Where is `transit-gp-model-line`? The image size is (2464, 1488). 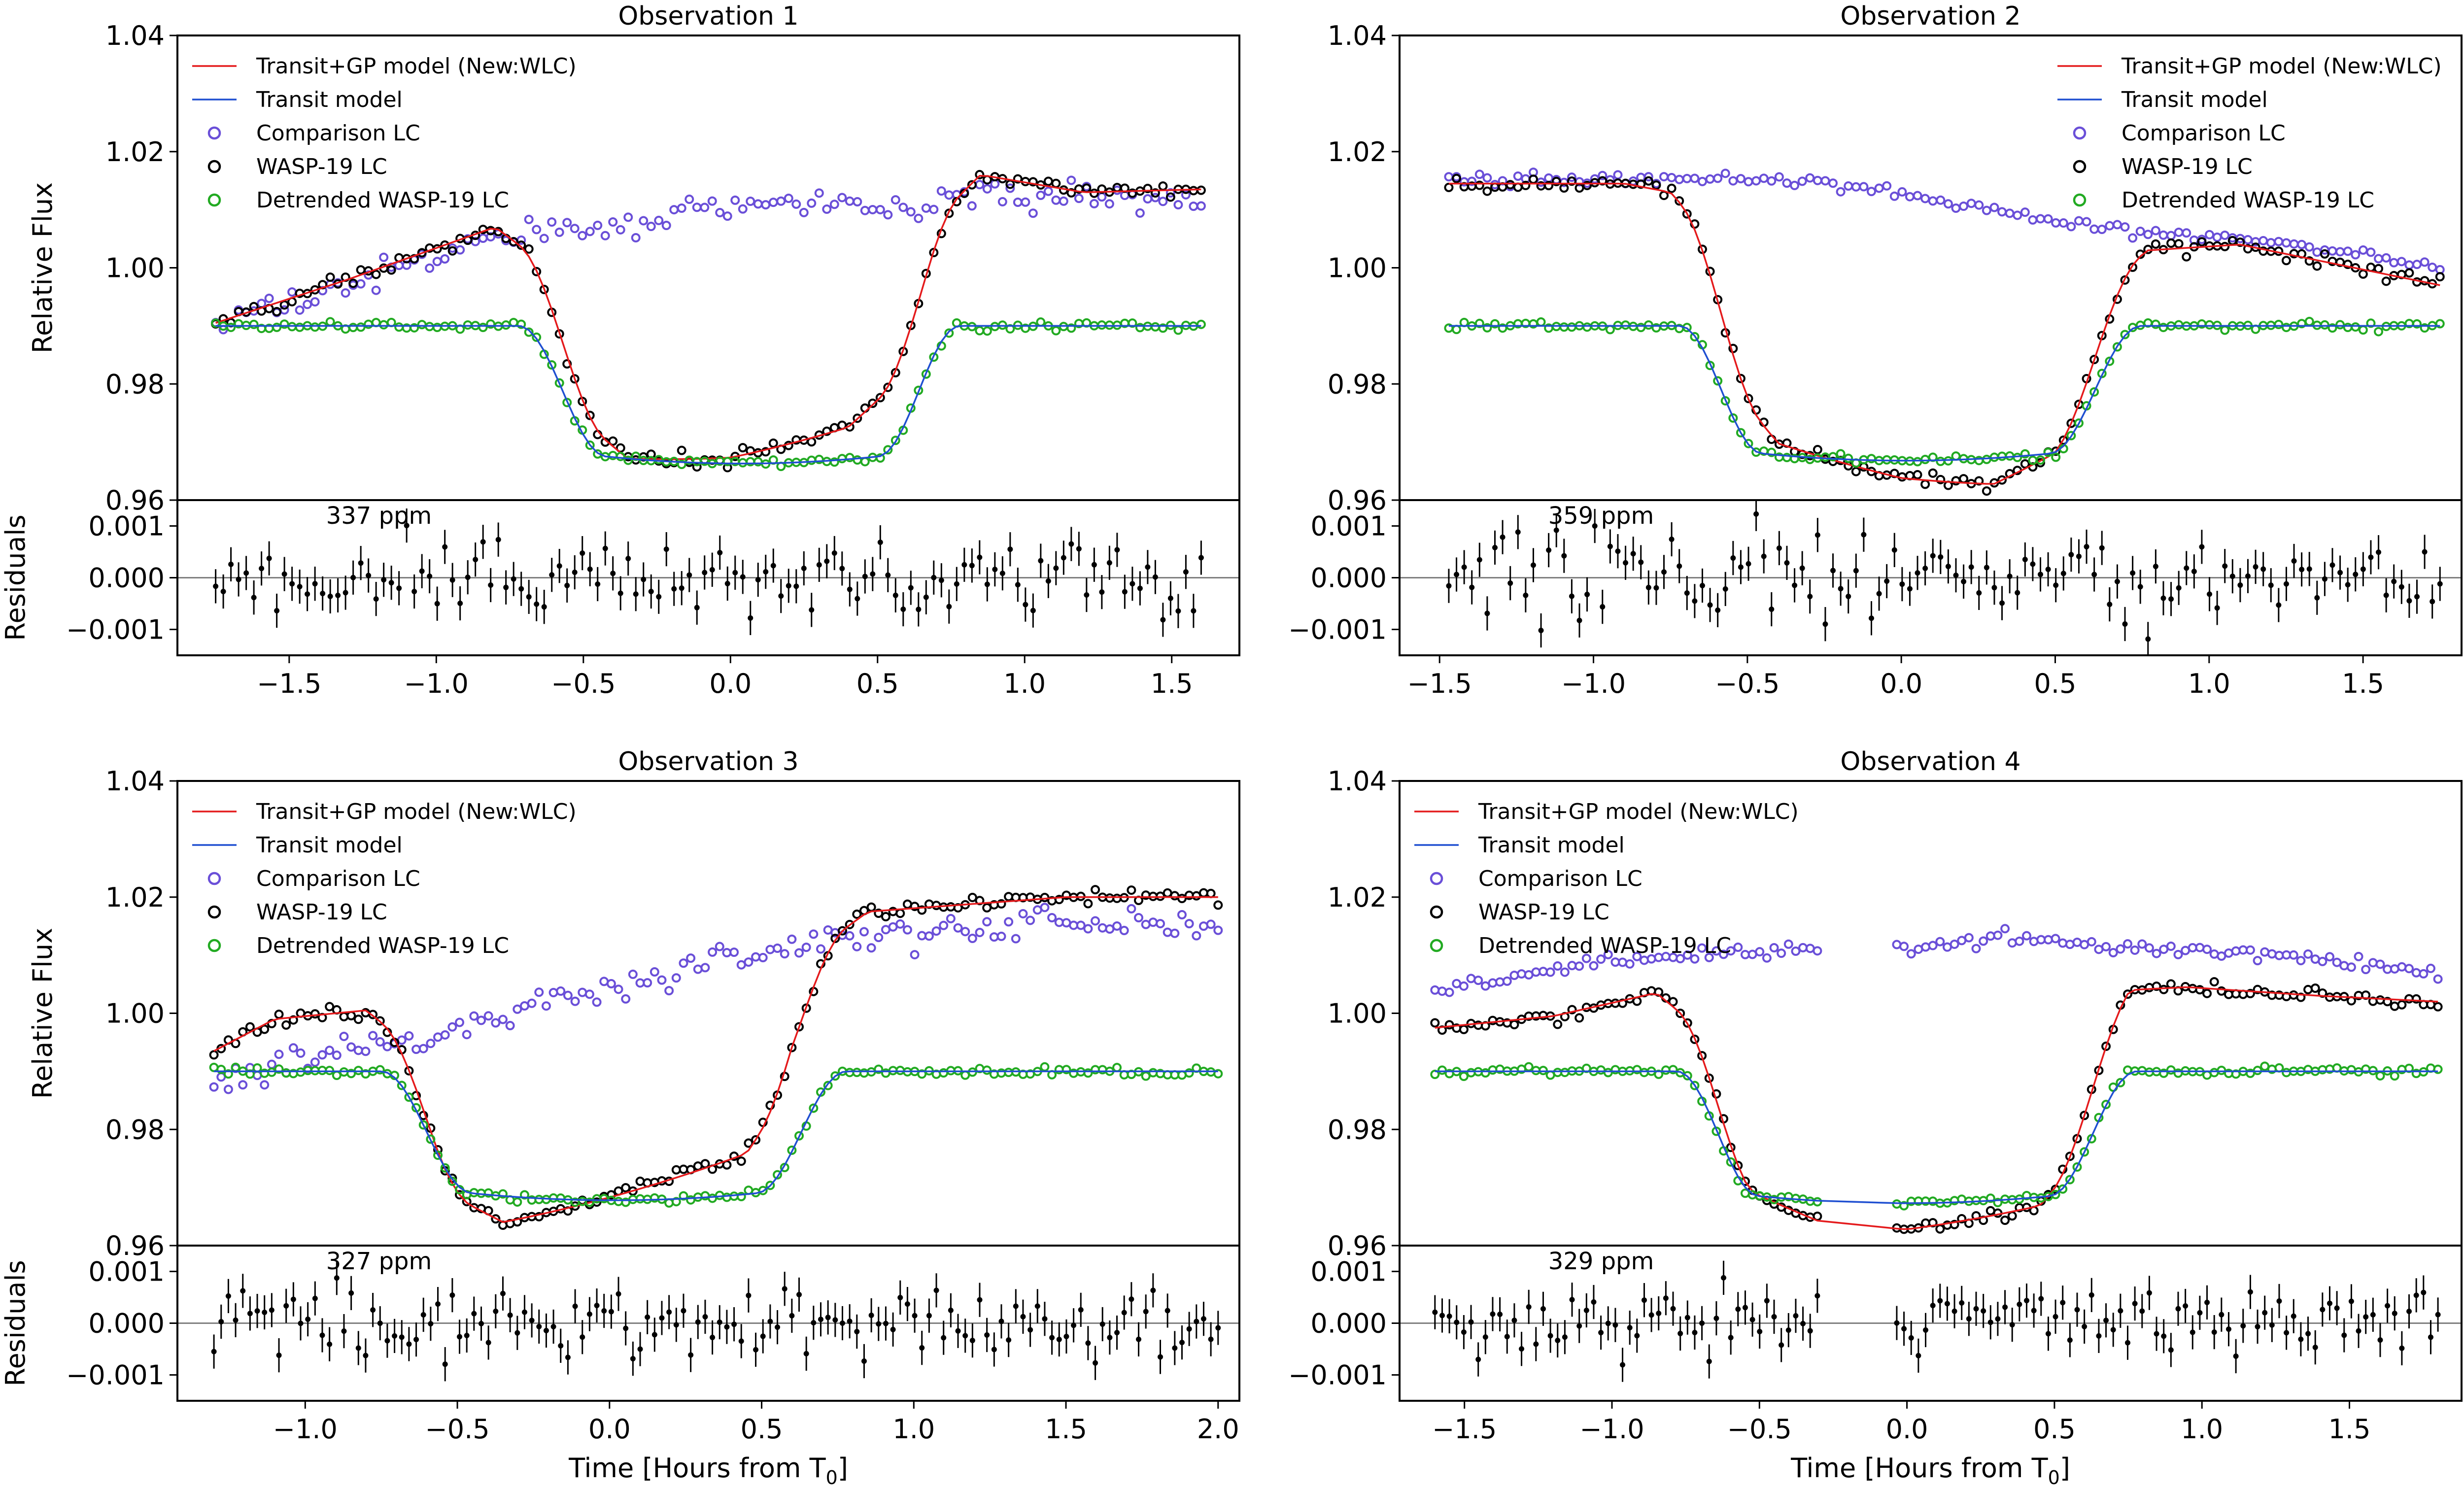 transit-gp-model-line is located at coordinates (715, 1060).